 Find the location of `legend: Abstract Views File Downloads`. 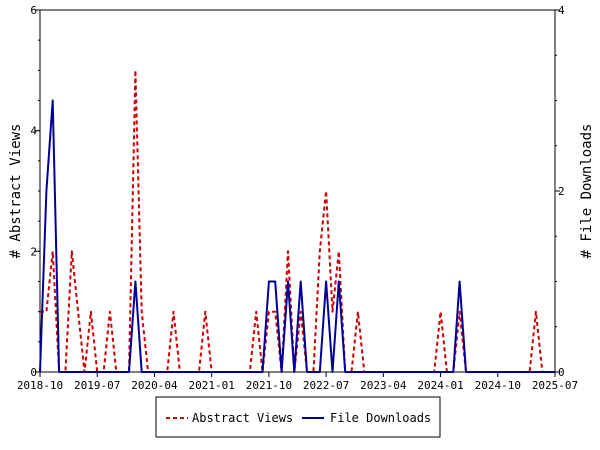

legend: Abstract Views File Downloads is located at coordinates (298, 417).